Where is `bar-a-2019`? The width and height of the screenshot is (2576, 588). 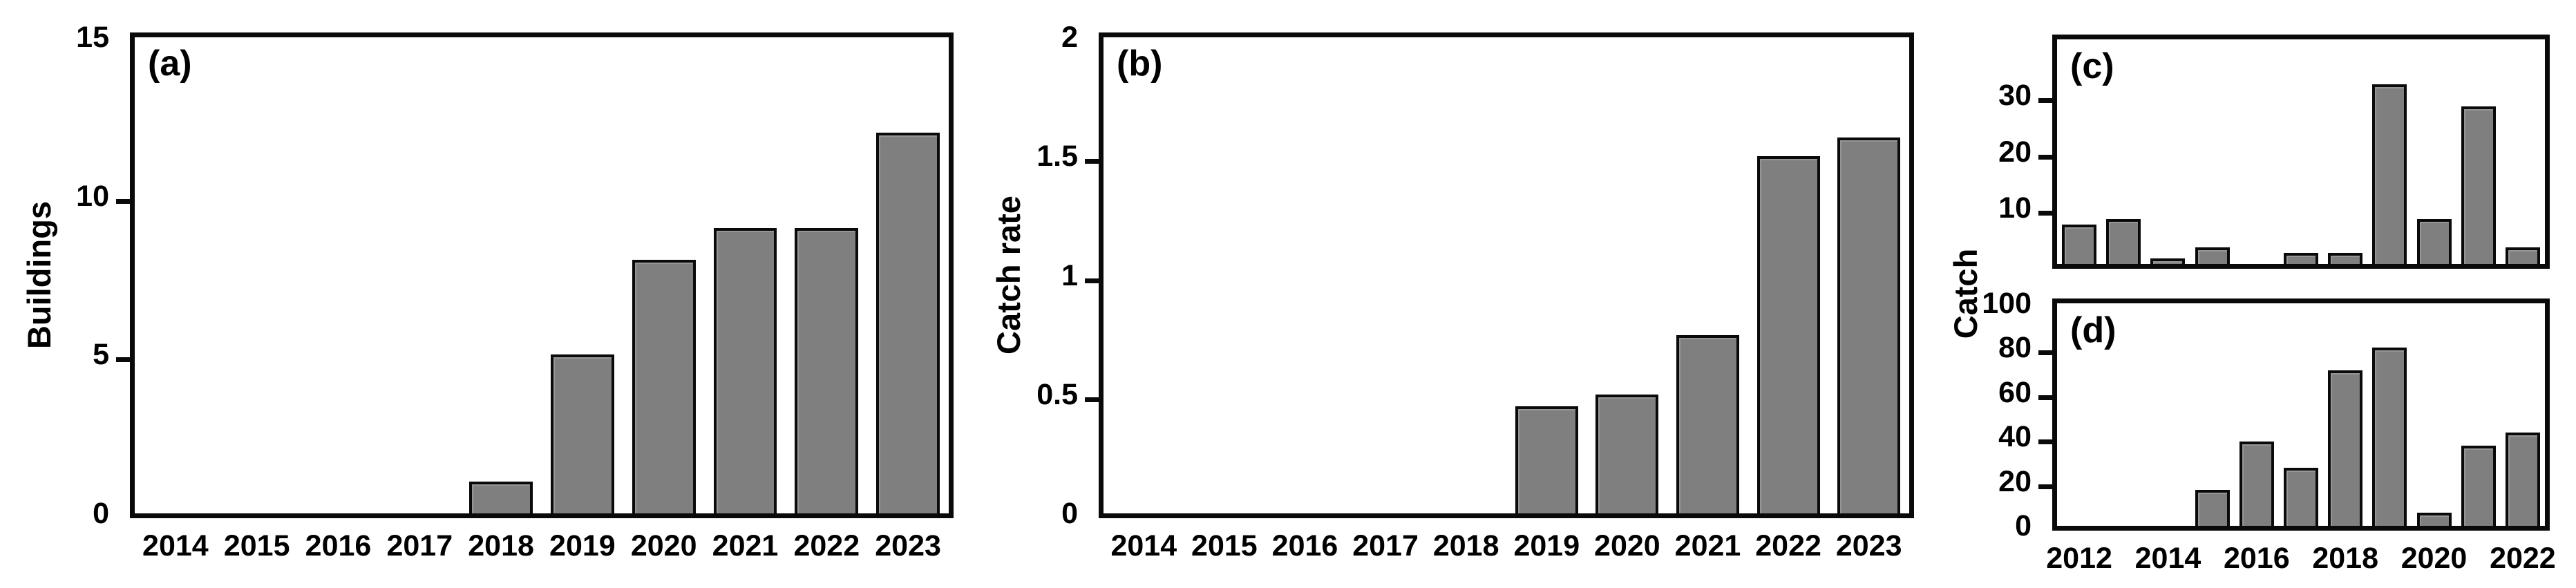 bar-a-2019 is located at coordinates (582, 434).